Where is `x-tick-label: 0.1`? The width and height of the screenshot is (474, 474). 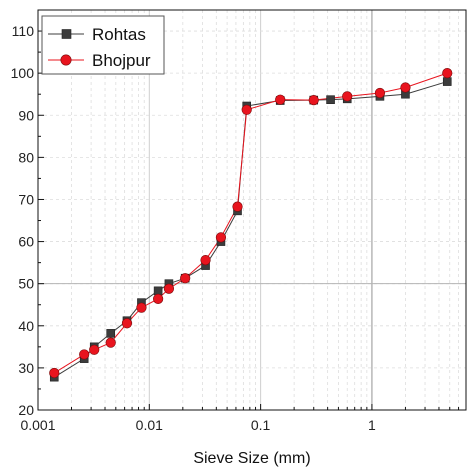 x-tick-label: 0.1 is located at coordinates (261, 425).